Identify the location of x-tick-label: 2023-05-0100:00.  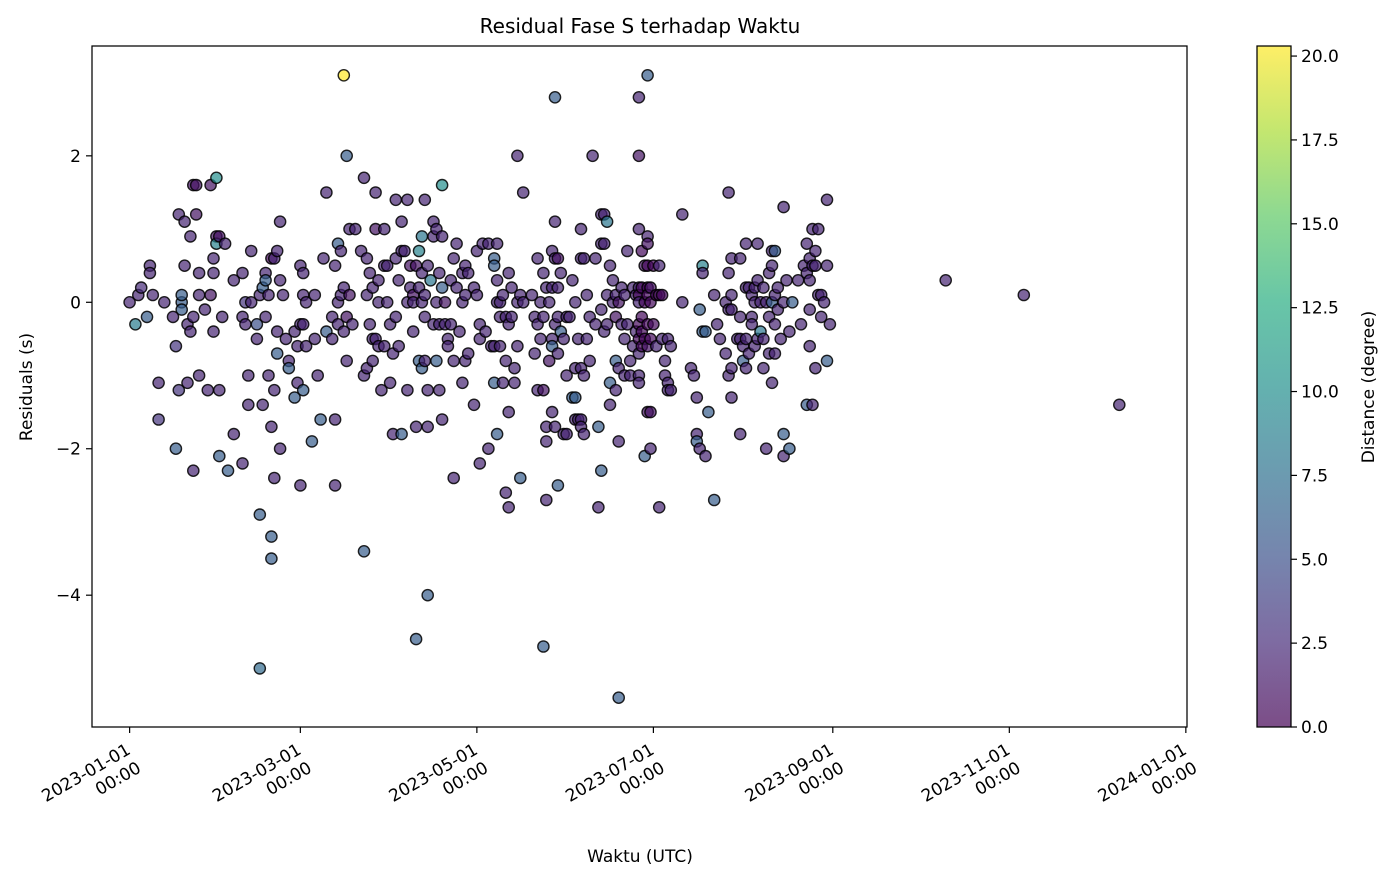
(439, 782).